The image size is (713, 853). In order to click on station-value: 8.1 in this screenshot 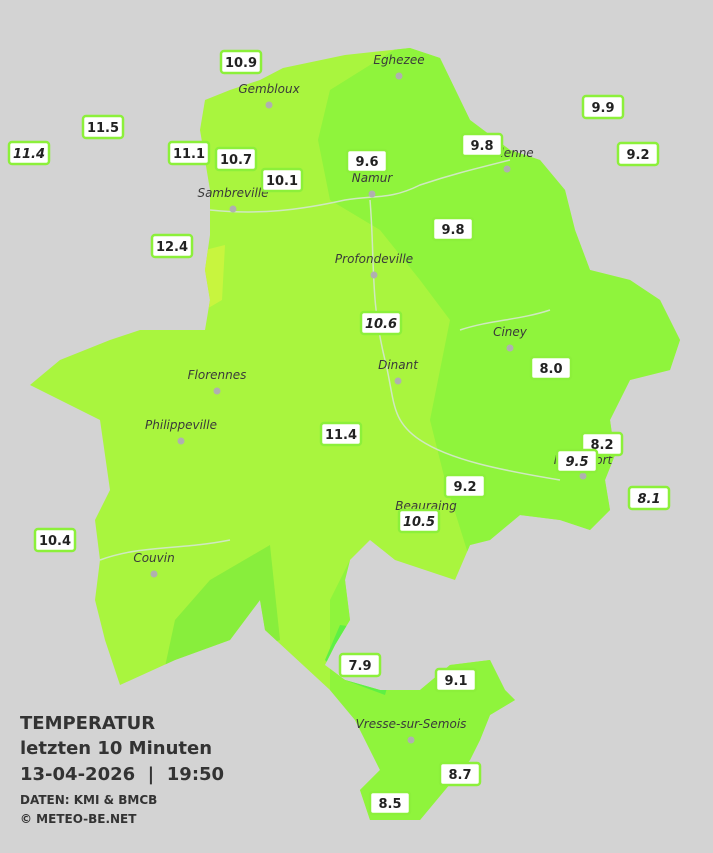, I will do `click(648, 499)`.